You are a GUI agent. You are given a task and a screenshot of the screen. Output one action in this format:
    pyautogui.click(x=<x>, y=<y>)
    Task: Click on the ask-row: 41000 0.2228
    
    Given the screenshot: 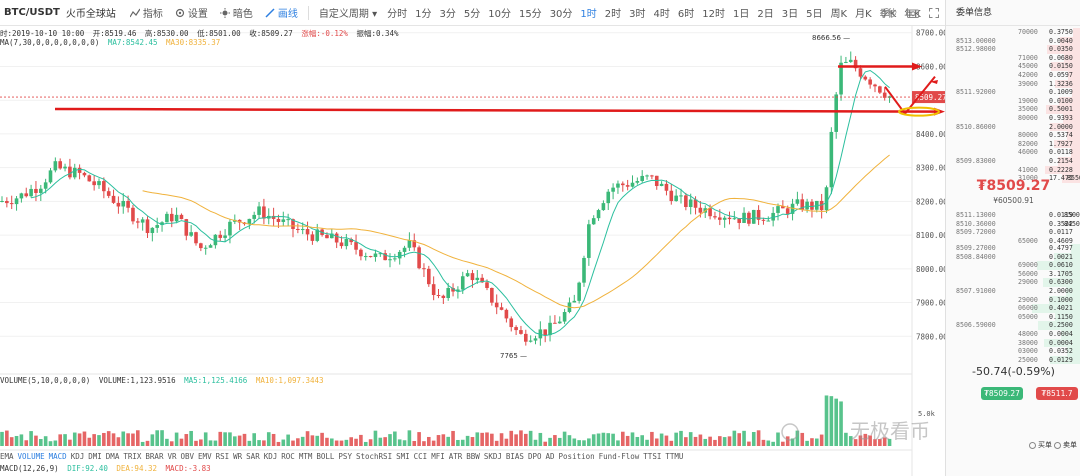 What is the action you would take?
    pyautogui.click(x=1013, y=170)
    